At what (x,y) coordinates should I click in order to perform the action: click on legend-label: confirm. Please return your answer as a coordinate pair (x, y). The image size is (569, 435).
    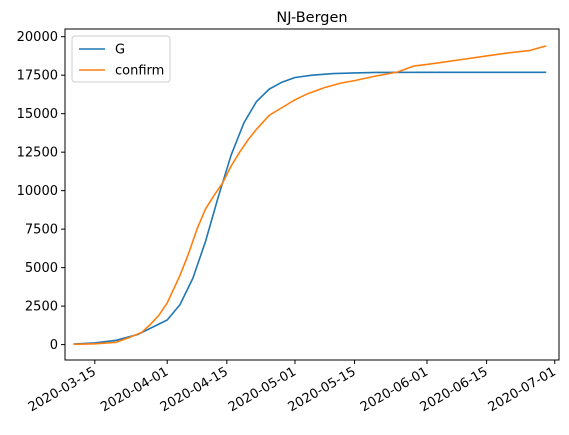
    Looking at the image, I should click on (139, 71).